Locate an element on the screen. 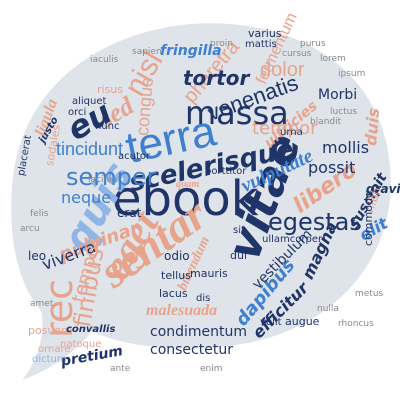  cloud-word: ullamcorper is located at coordinates (292, 239).